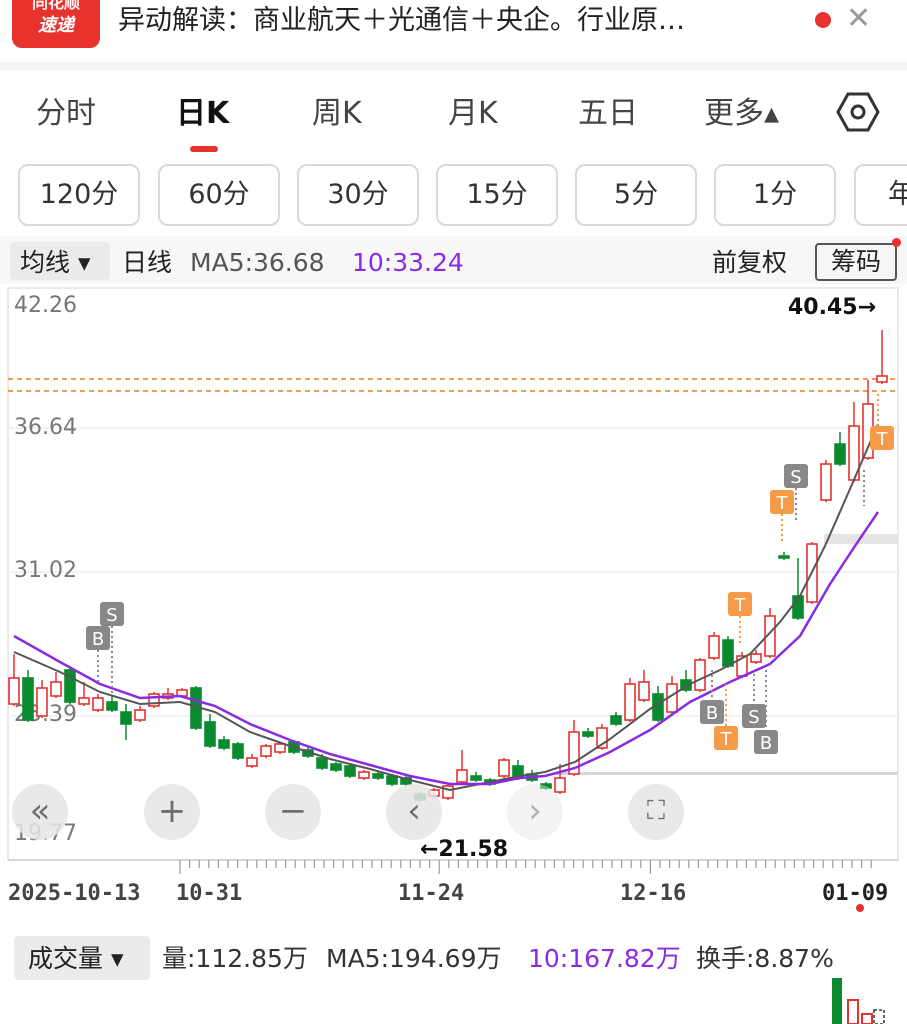 The height and width of the screenshot is (1024, 907). I want to click on scroll-left-button: ‹, so click(414, 812).